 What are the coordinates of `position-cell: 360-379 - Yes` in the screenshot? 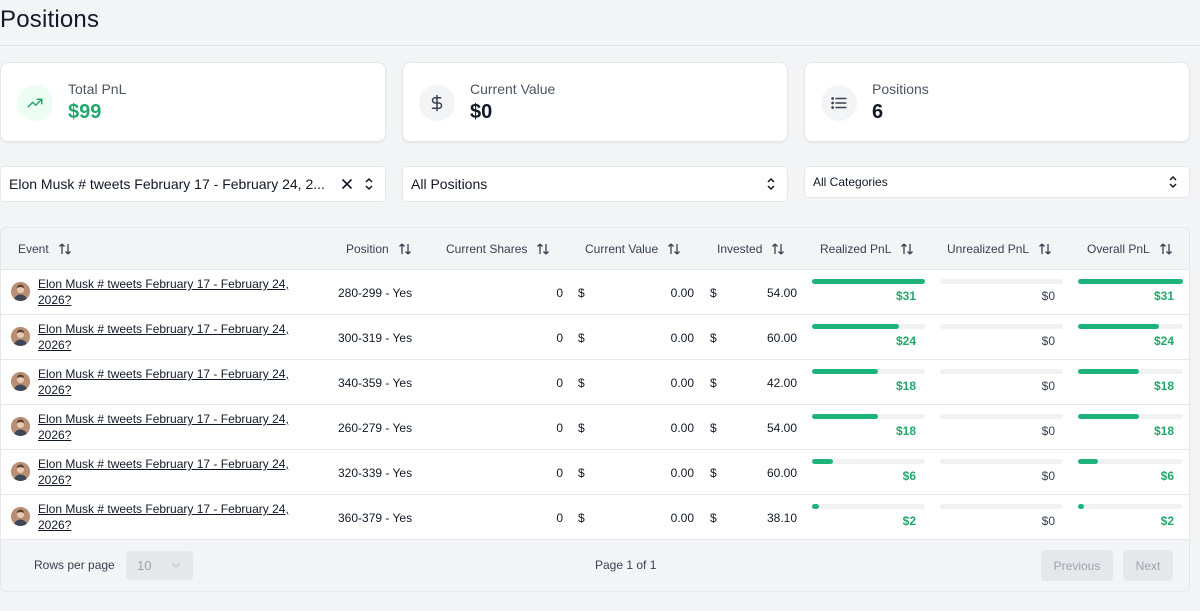 It's located at (375, 517).